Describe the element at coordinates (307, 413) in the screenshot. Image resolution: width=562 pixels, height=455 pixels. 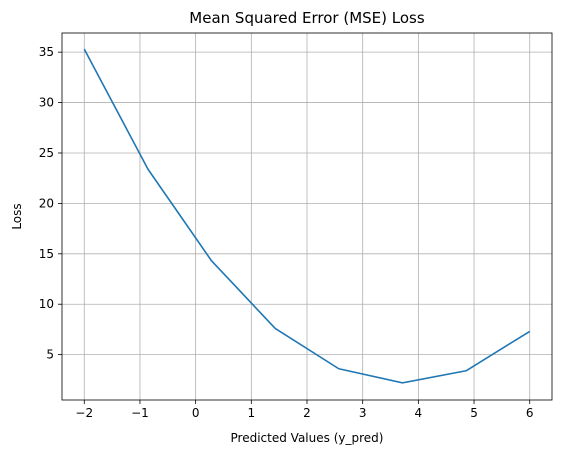
I see `x-tick-label: 2` at that location.